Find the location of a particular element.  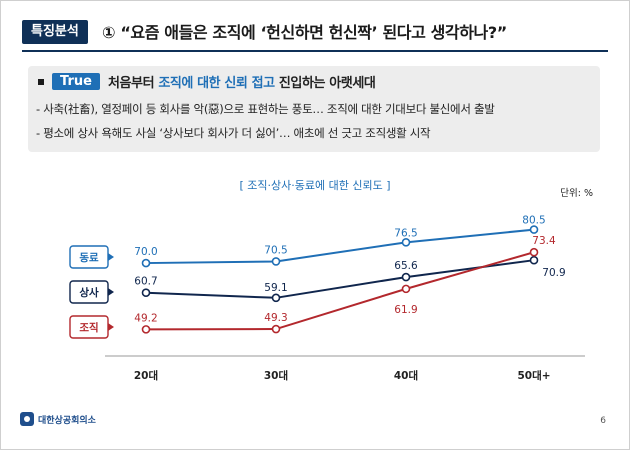

legend-label-동료: 동료 is located at coordinates (89, 258).